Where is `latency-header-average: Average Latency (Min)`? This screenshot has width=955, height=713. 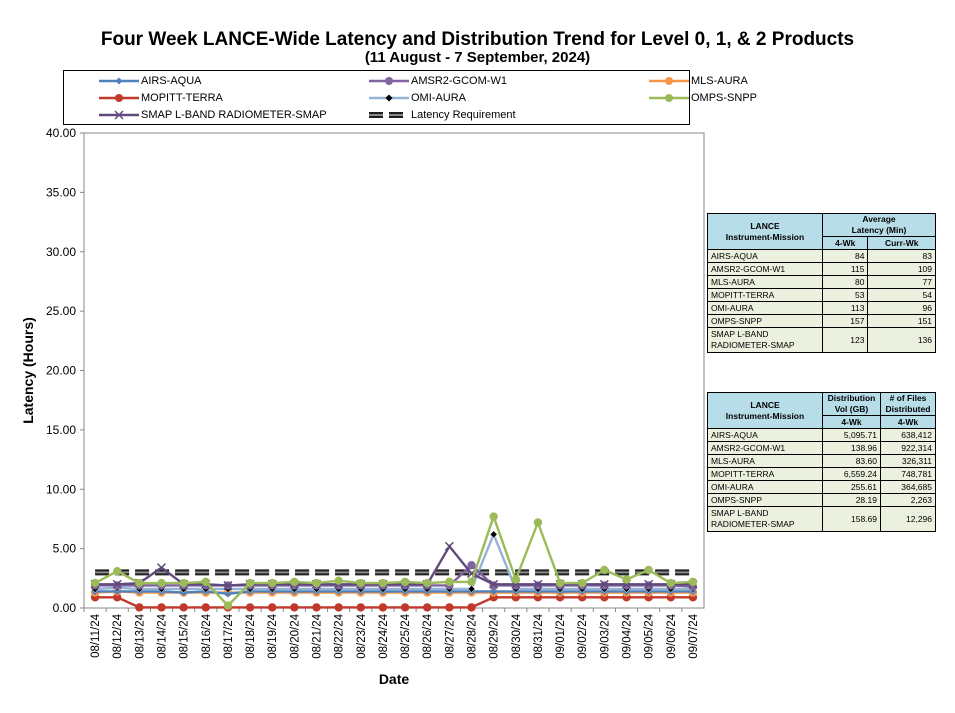 latency-header-average: Average Latency (Min) is located at coordinates (879, 225).